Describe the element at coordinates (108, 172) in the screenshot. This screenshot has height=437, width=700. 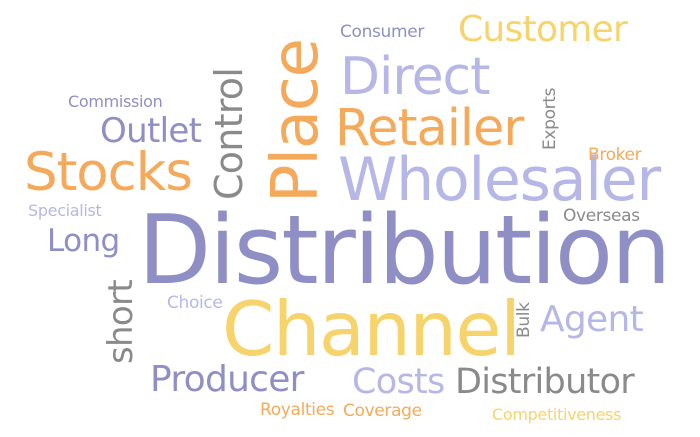
I see `word-stocks: Stocks` at that location.